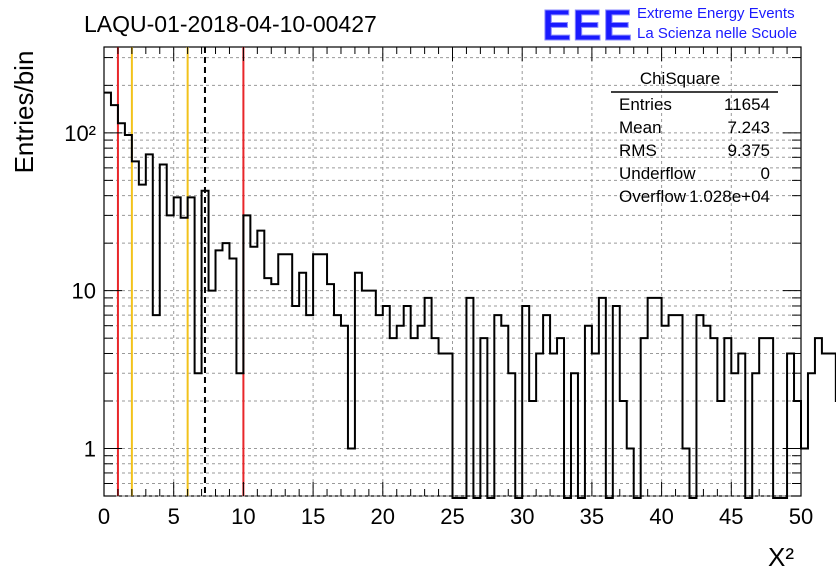  I want to click on stats-label-underflow: Underflow, so click(657, 173).